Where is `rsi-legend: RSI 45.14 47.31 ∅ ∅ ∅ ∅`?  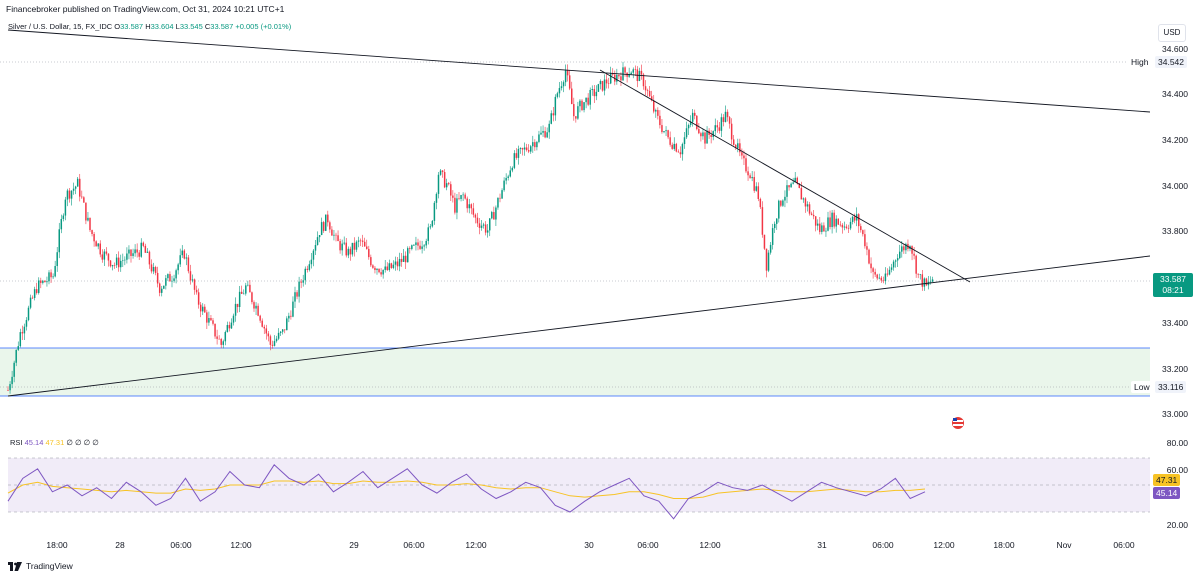
rsi-legend: RSI 45.14 47.31 ∅ ∅ ∅ ∅ is located at coordinates (54, 442).